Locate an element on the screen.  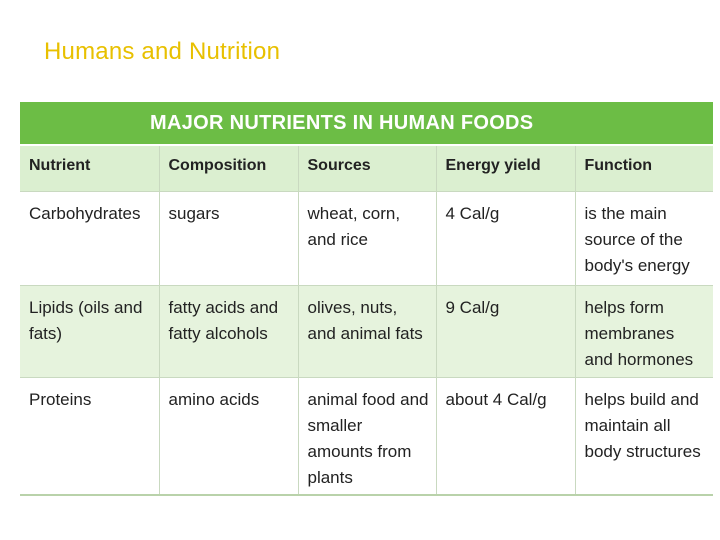
cell-nutrient: Carbohydrates is located at coordinates (90, 238).